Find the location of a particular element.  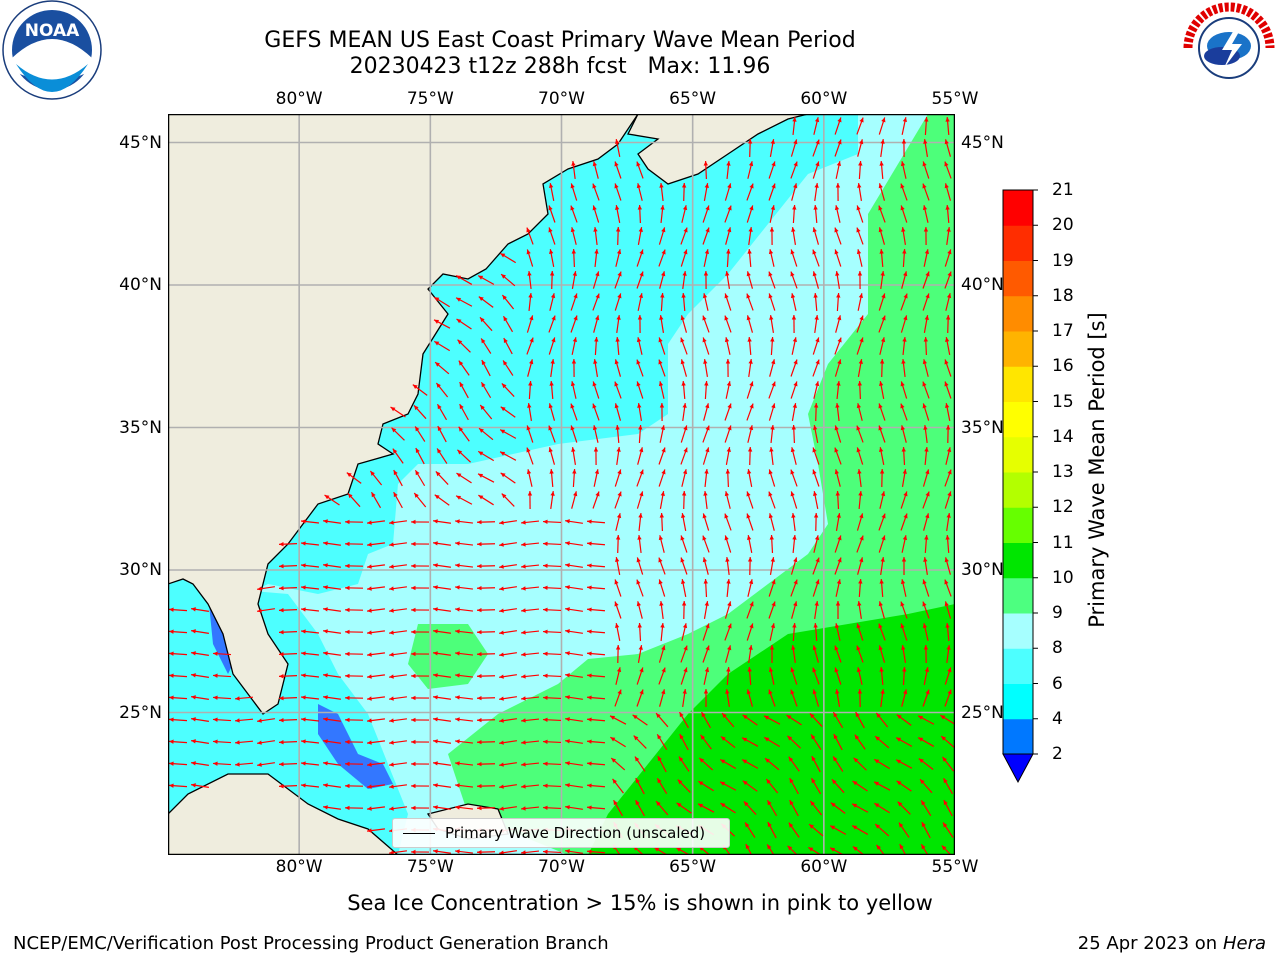

axis-label: 65°W is located at coordinates (693, 99).